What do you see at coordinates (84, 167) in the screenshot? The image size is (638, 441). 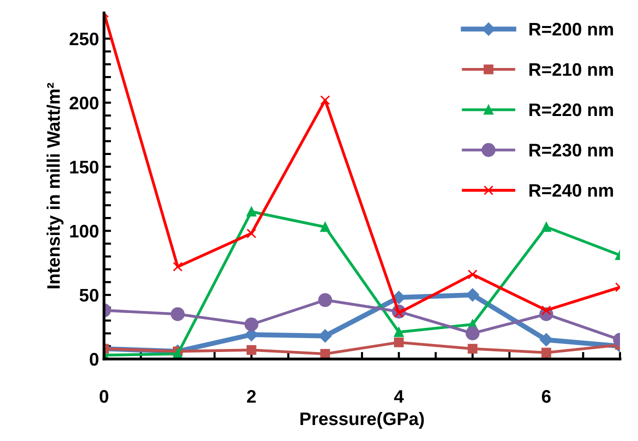 I see `y-tick-label: 150` at bounding box center [84, 167].